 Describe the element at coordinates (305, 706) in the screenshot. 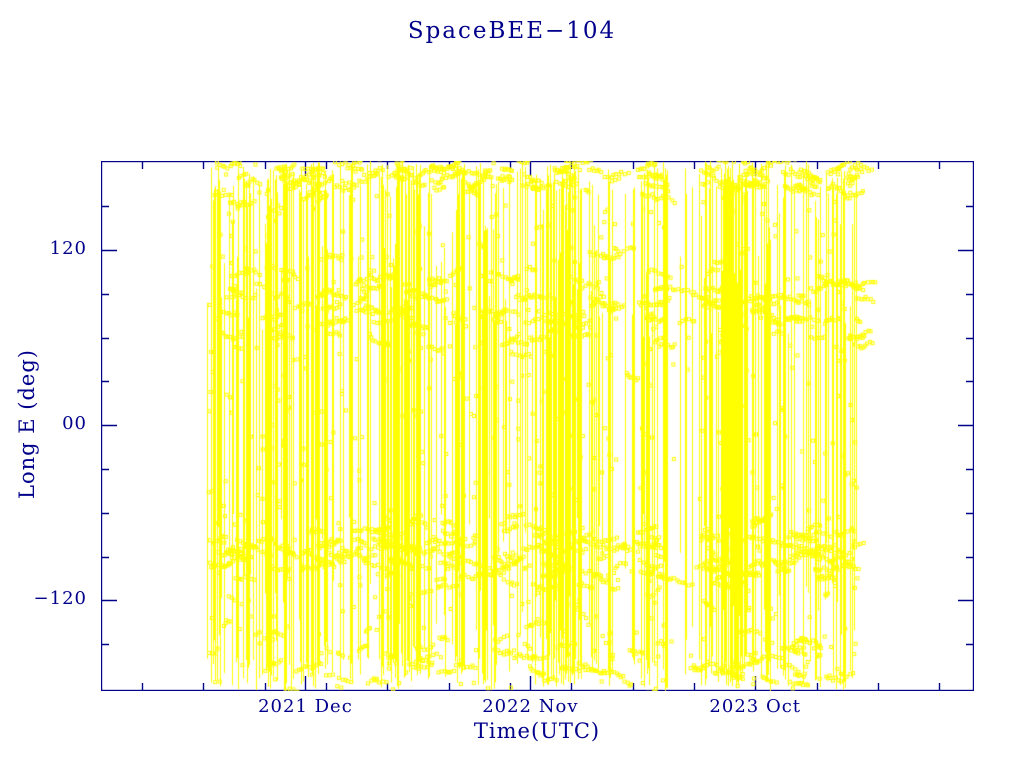

I see `x-tick-label: 2021 Dec` at that location.